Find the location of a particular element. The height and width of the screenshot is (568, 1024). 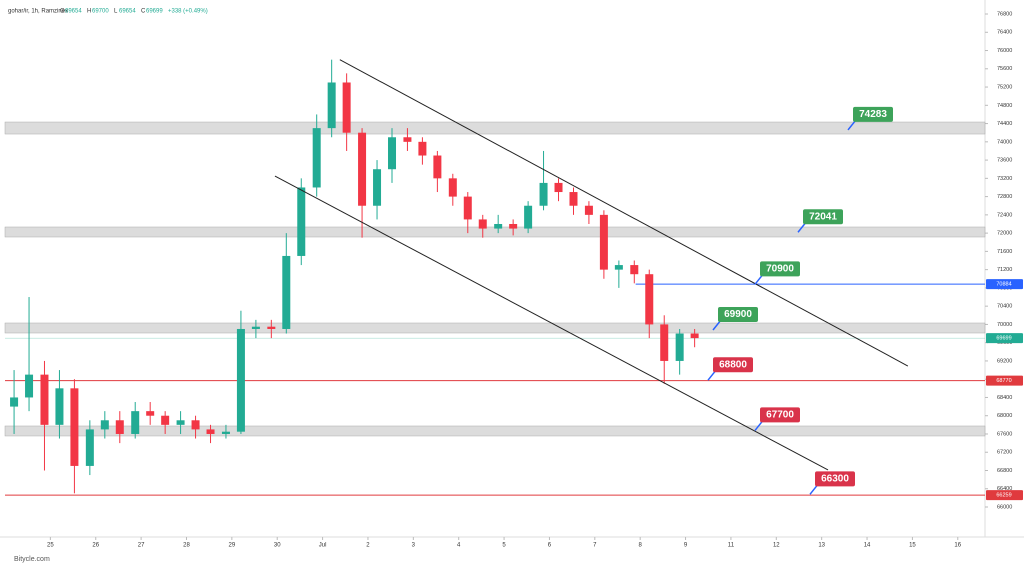

x-tick-label: 2 is located at coordinates (368, 546).